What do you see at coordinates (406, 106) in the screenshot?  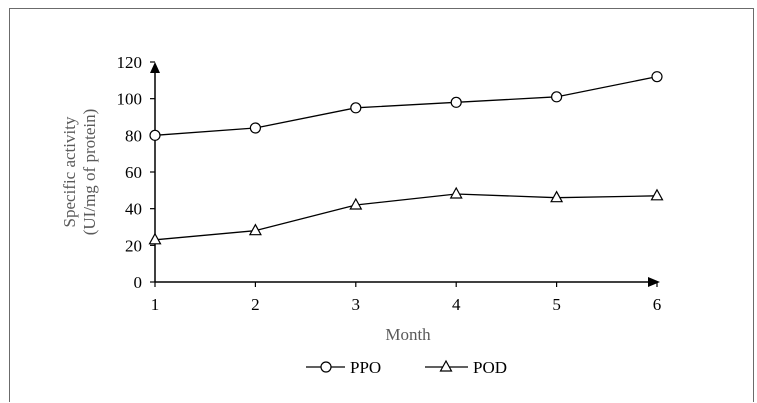 I see `ppo-series-line` at bounding box center [406, 106].